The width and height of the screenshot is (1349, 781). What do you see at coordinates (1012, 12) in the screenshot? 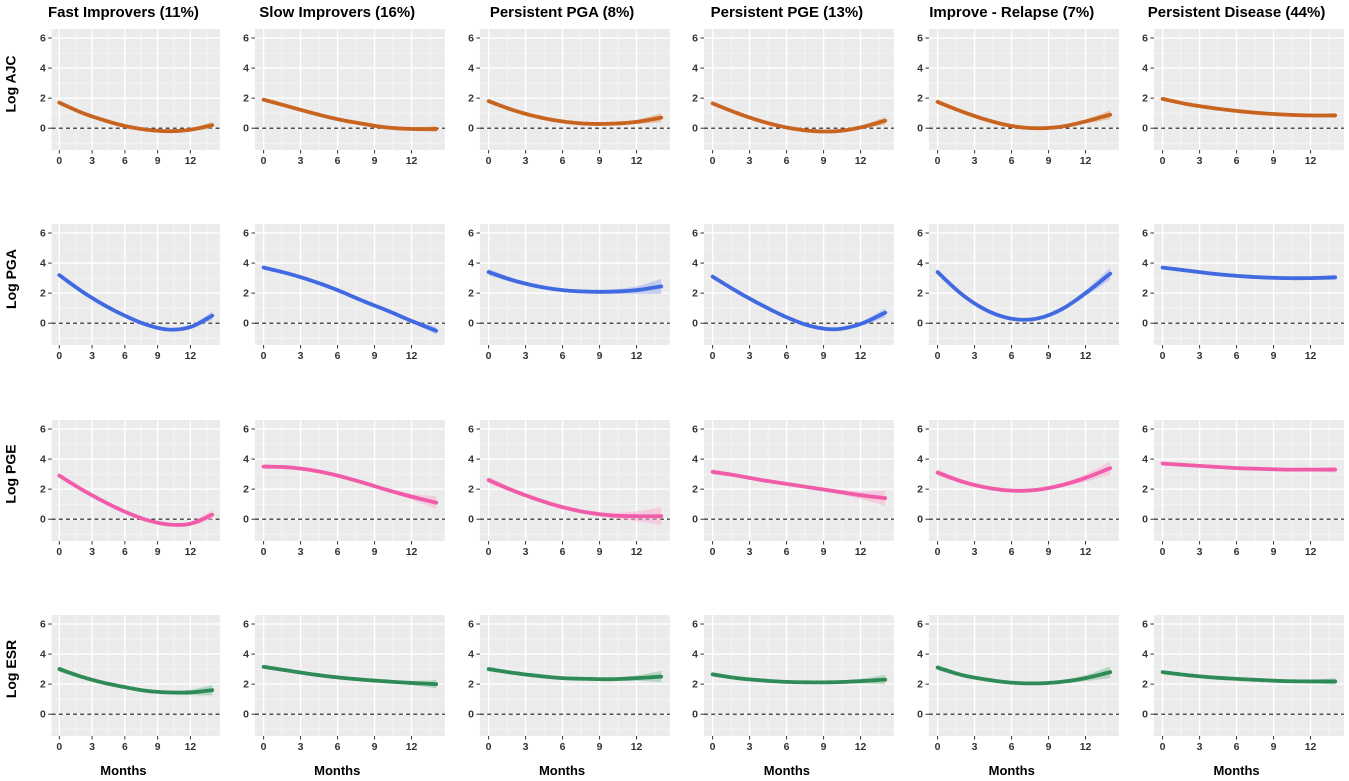
I see `column-title: Improve - Relapse (7%)` at bounding box center [1012, 12].